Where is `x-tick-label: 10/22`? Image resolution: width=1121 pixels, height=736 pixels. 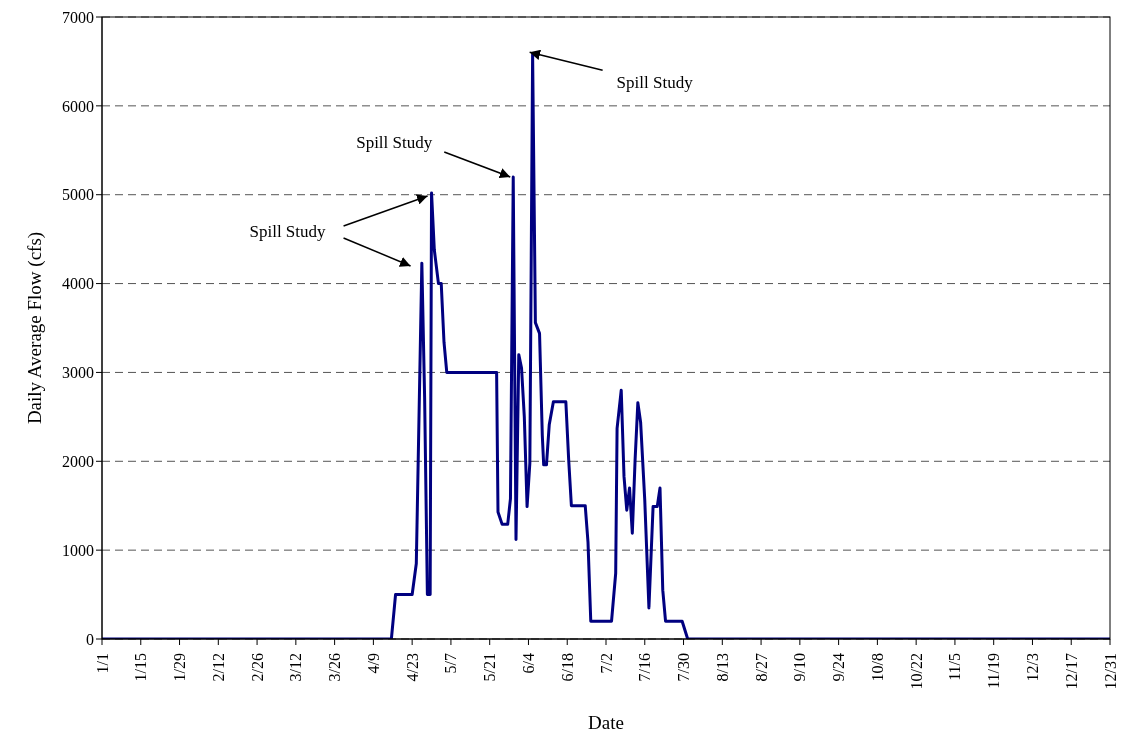
x-tick-label: 10/22 is located at coordinates (916, 671).